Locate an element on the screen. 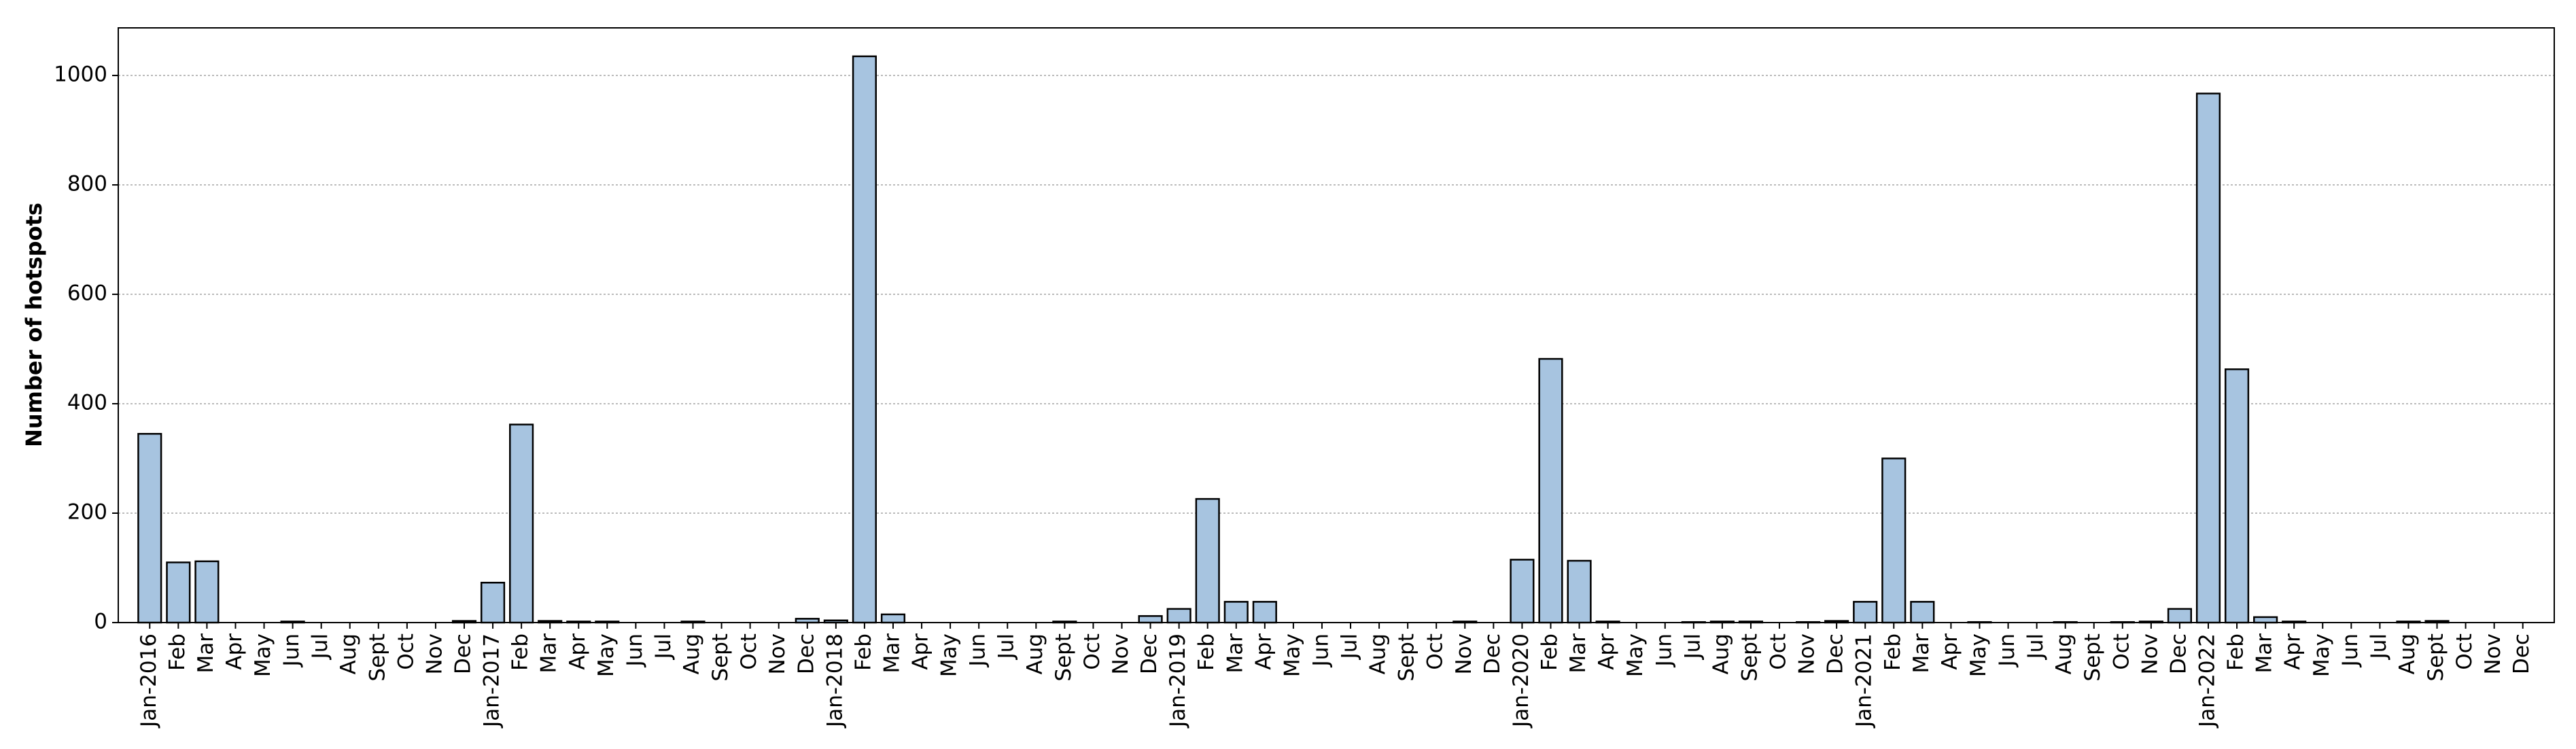  x-tick-label: Jan-2021 is located at coordinates (1864, 681).